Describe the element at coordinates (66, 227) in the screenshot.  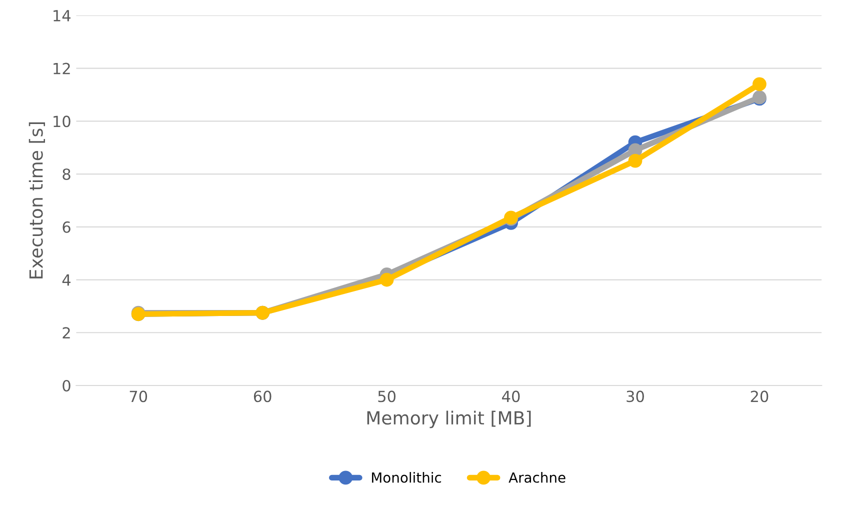
I see `y-tick-label: 6` at that location.